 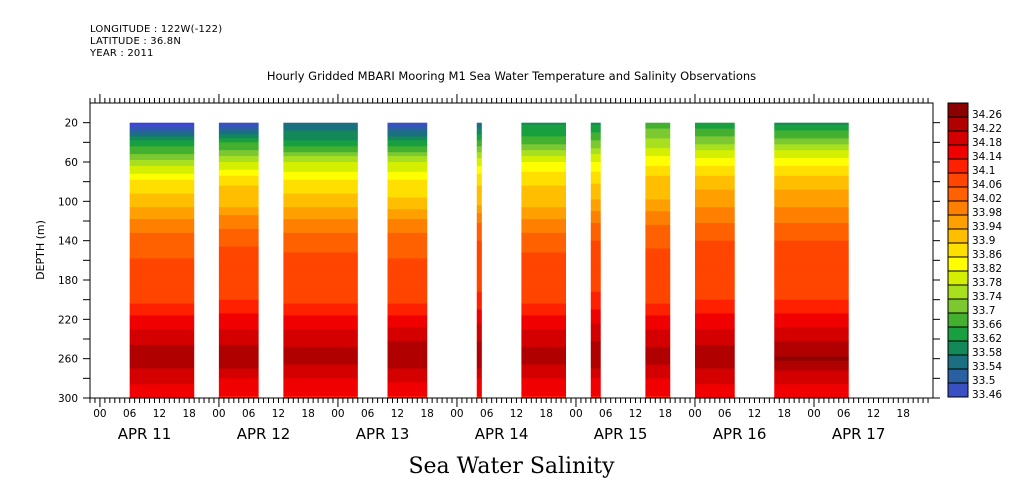 What do you see at coordinates (264, 434) in the screenshot?
I see `x-day-label: APR 12` at bounding box center [264, 434].